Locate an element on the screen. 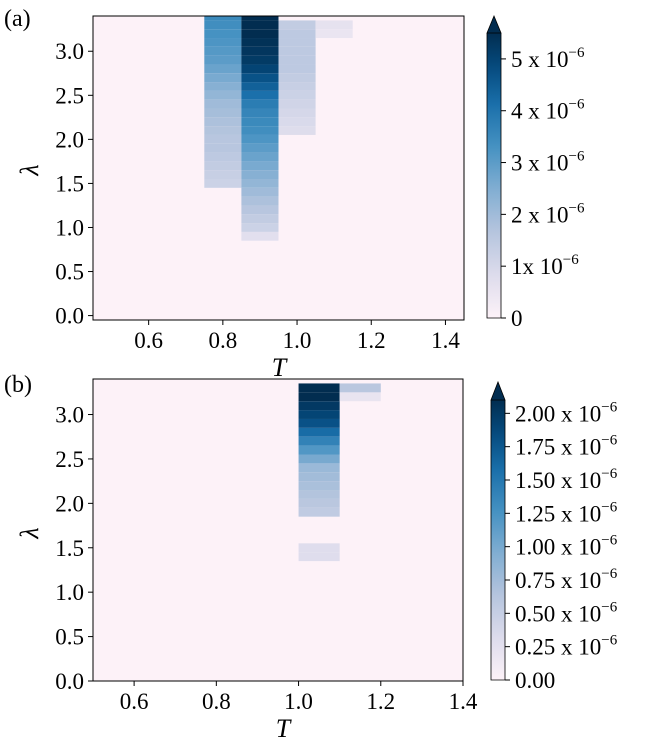  colorbar-tick-label: 0.75 x 10⁻⁶ is located at coordinates (566, 579).